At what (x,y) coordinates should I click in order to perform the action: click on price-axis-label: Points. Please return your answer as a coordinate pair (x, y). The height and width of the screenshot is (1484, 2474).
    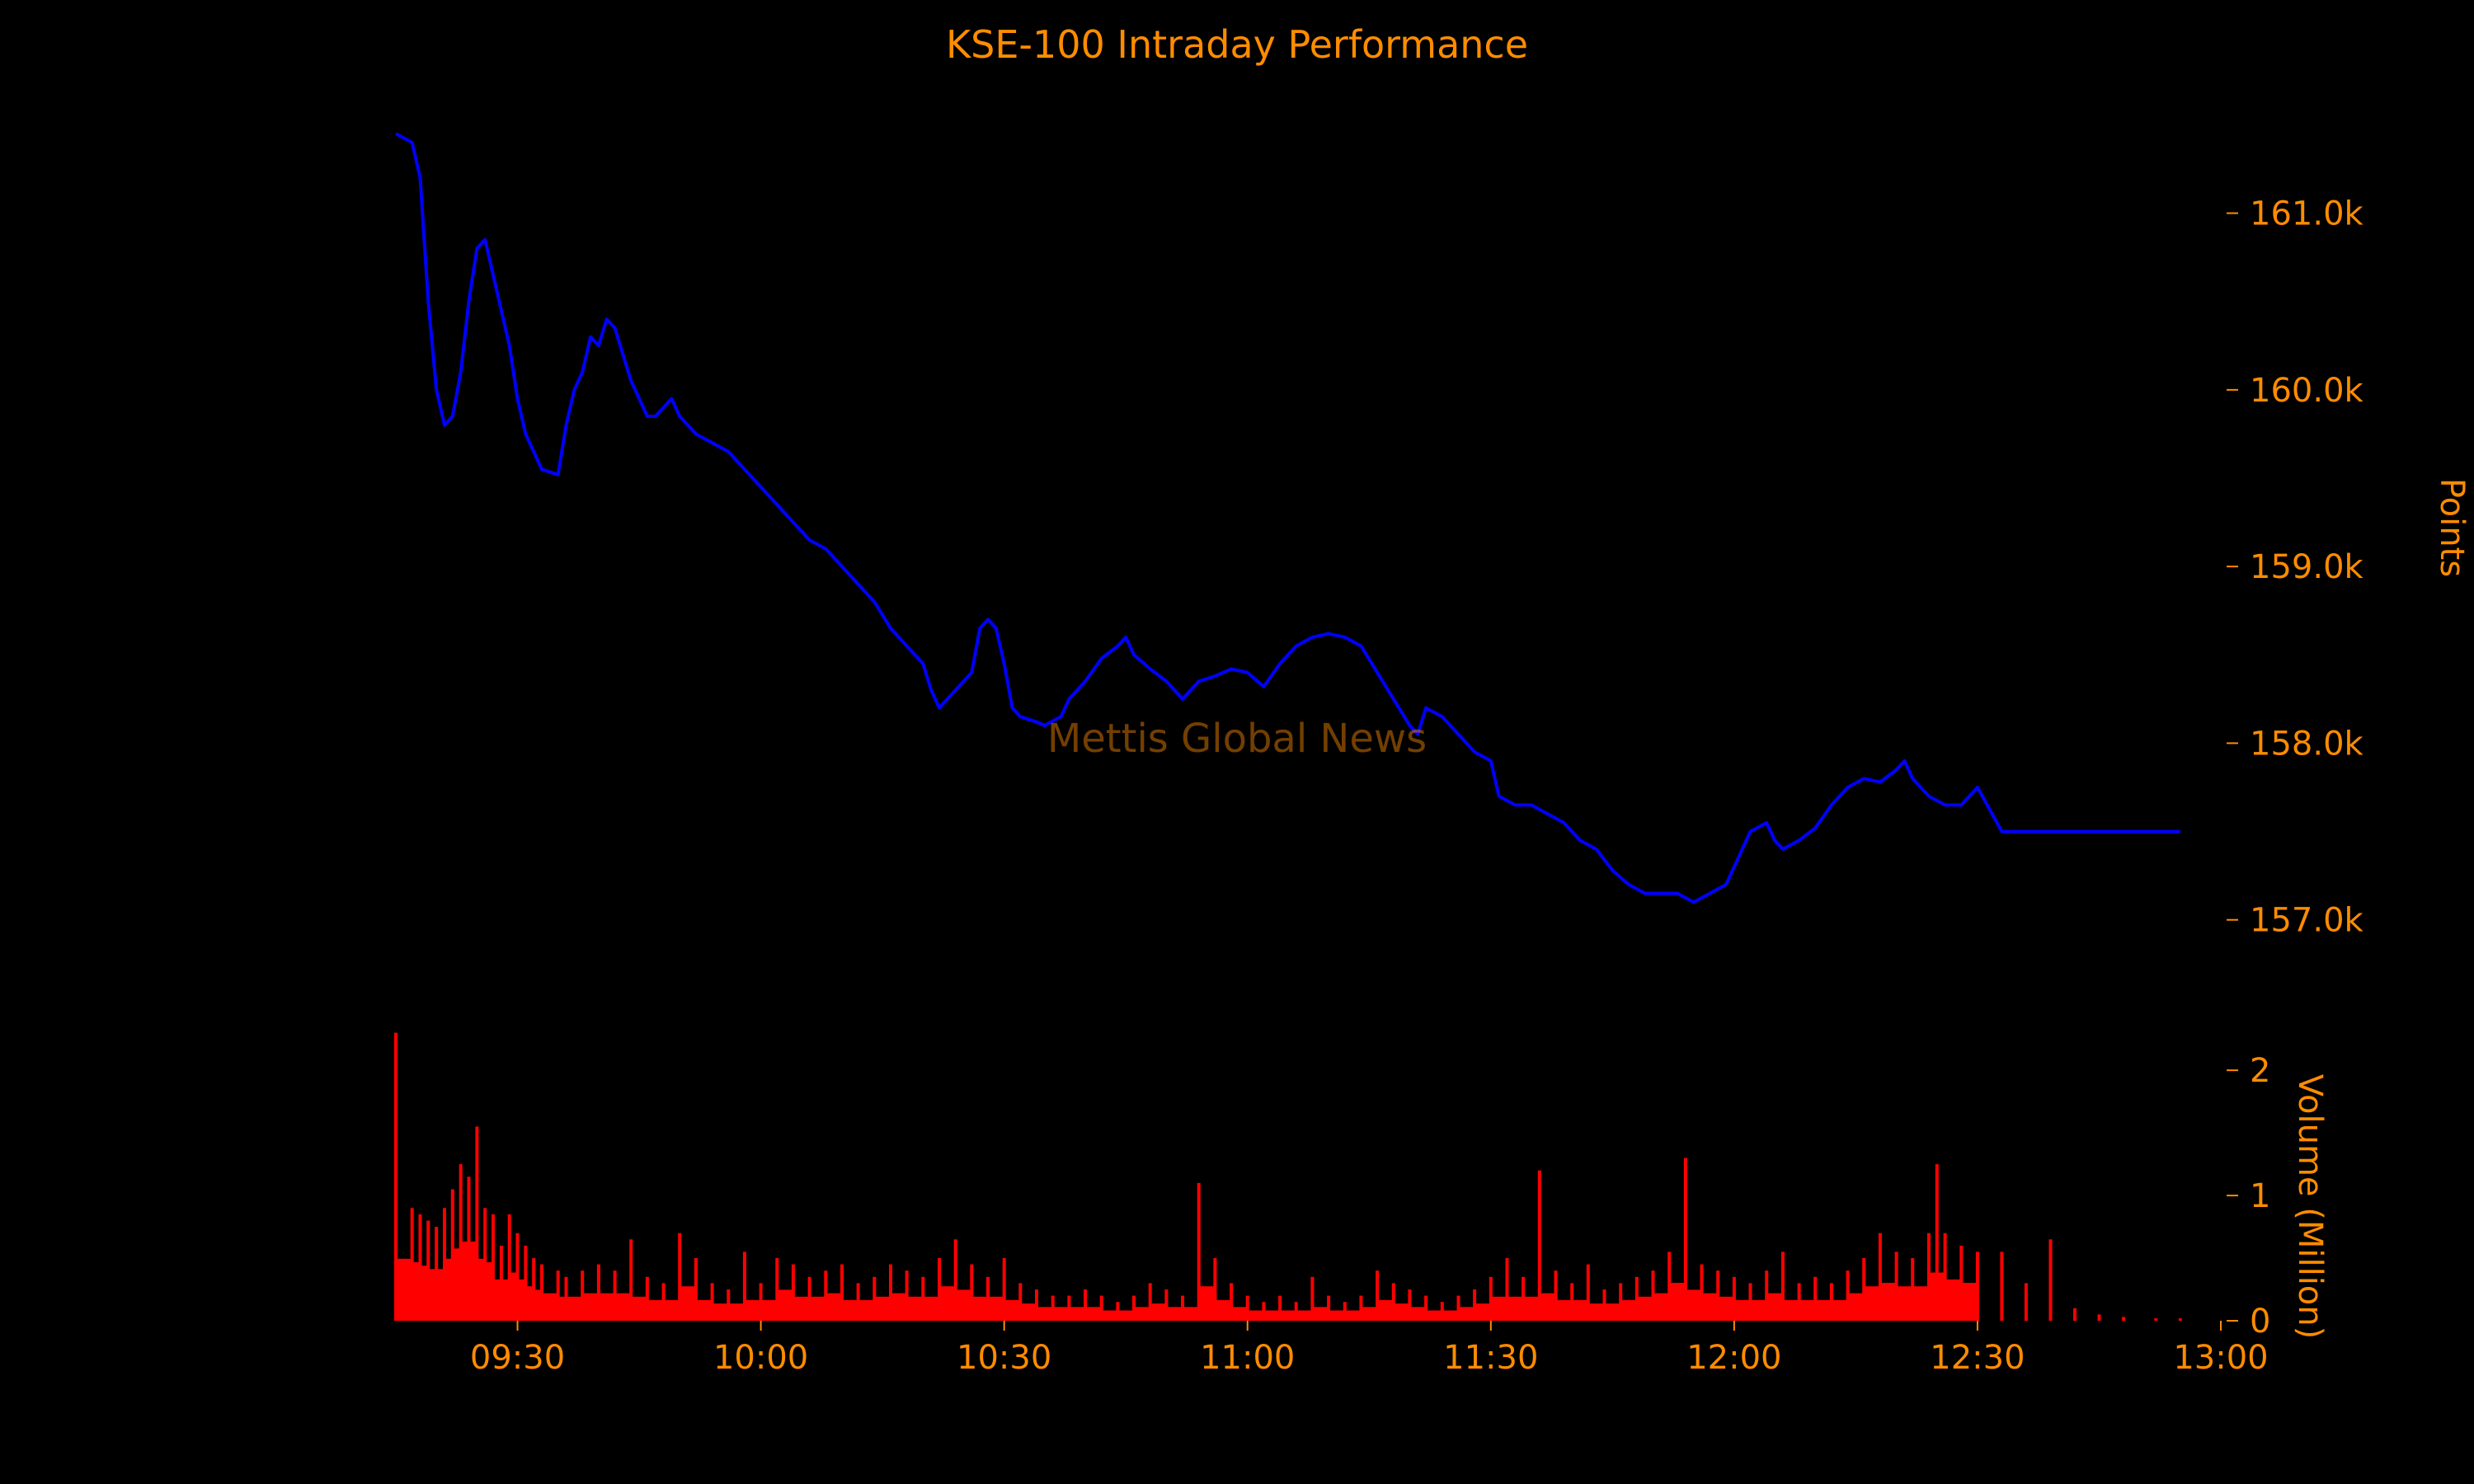
    Looking at the image, I should click on (2452, 527).